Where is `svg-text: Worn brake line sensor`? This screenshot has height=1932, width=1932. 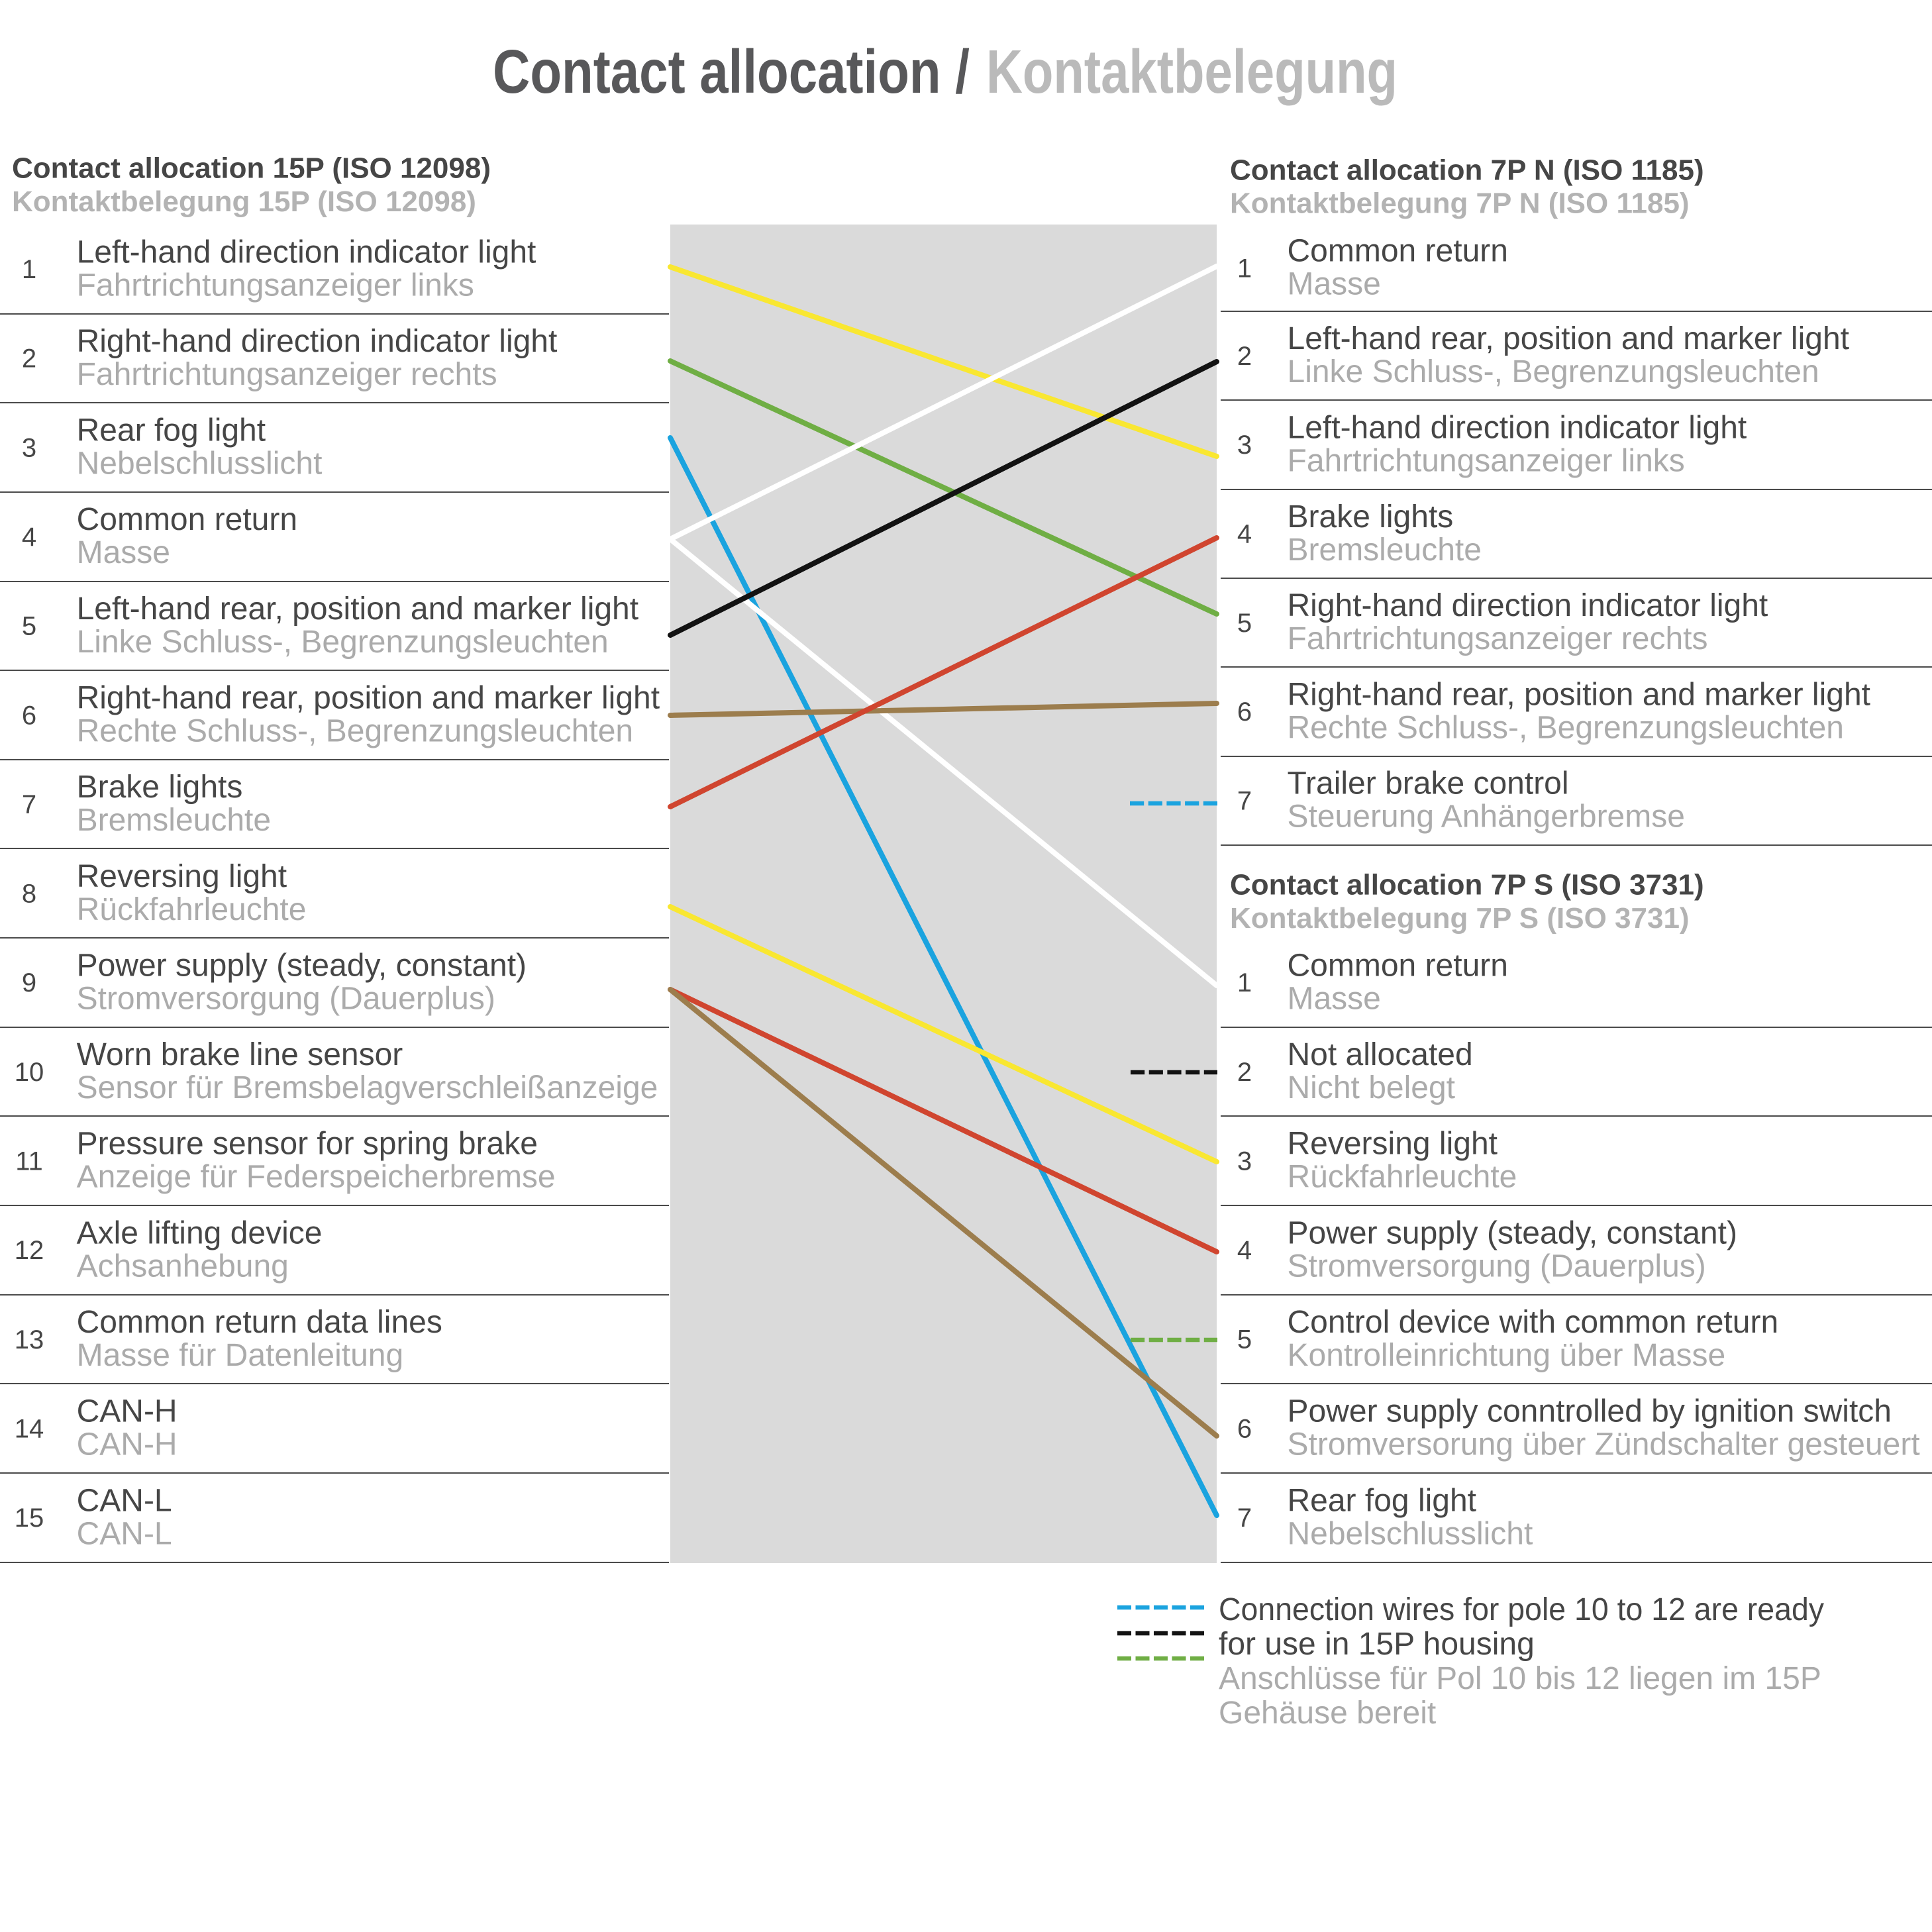 svg-text: Worn brake line sensor is located at coordinates (240, 1054).